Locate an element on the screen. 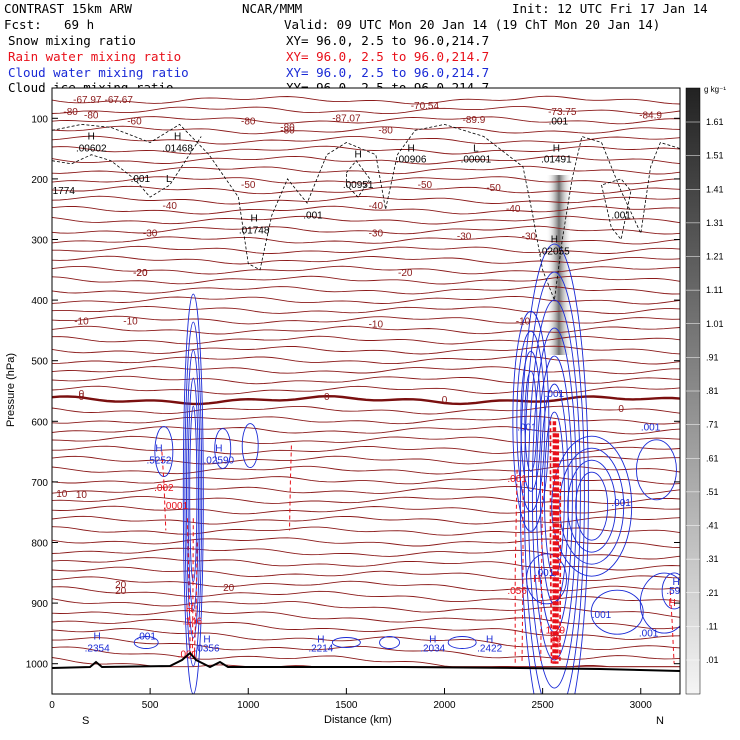 Image resolution: width=740 pixels, height=740 pixels. isotherm-label: 20 is located at coordinates (121, 585).